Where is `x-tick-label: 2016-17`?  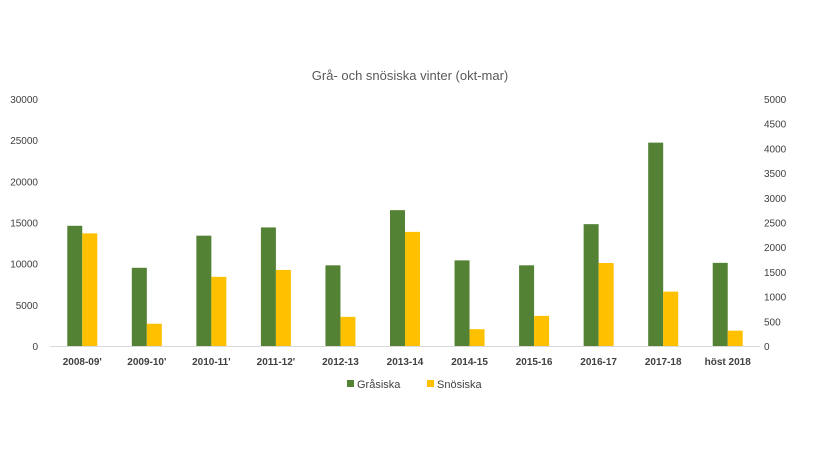 x-tick-label: 2016-17 is located at coordinates (598, 362).